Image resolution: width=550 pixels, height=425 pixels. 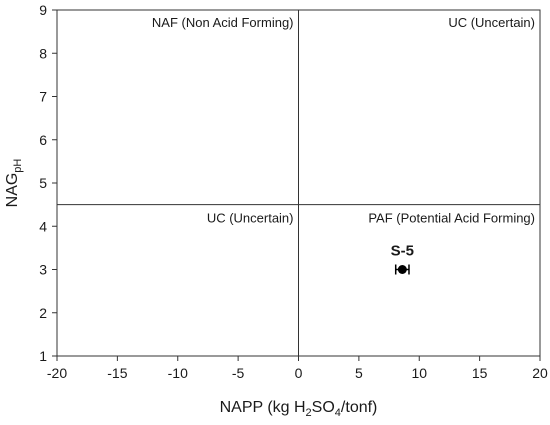 What do you see at coordinates (48, 183) in the screenshot?
I see `y-axis-ticks: 1 2 3 4 5 6 7 8 9` at bounding box center [48, 183].